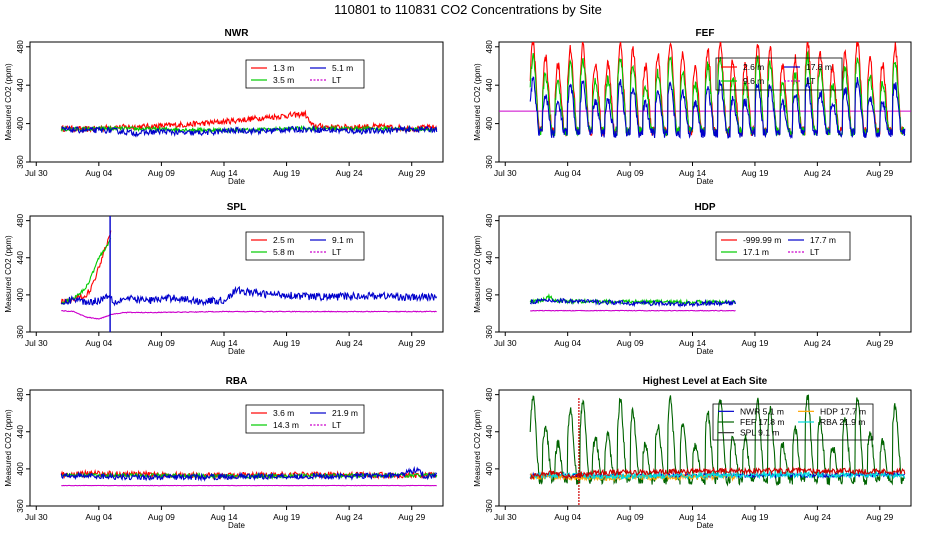 The width and height of the screenshot is (936, 540). I want to click on panel-title: RBA, so click(237, 381).